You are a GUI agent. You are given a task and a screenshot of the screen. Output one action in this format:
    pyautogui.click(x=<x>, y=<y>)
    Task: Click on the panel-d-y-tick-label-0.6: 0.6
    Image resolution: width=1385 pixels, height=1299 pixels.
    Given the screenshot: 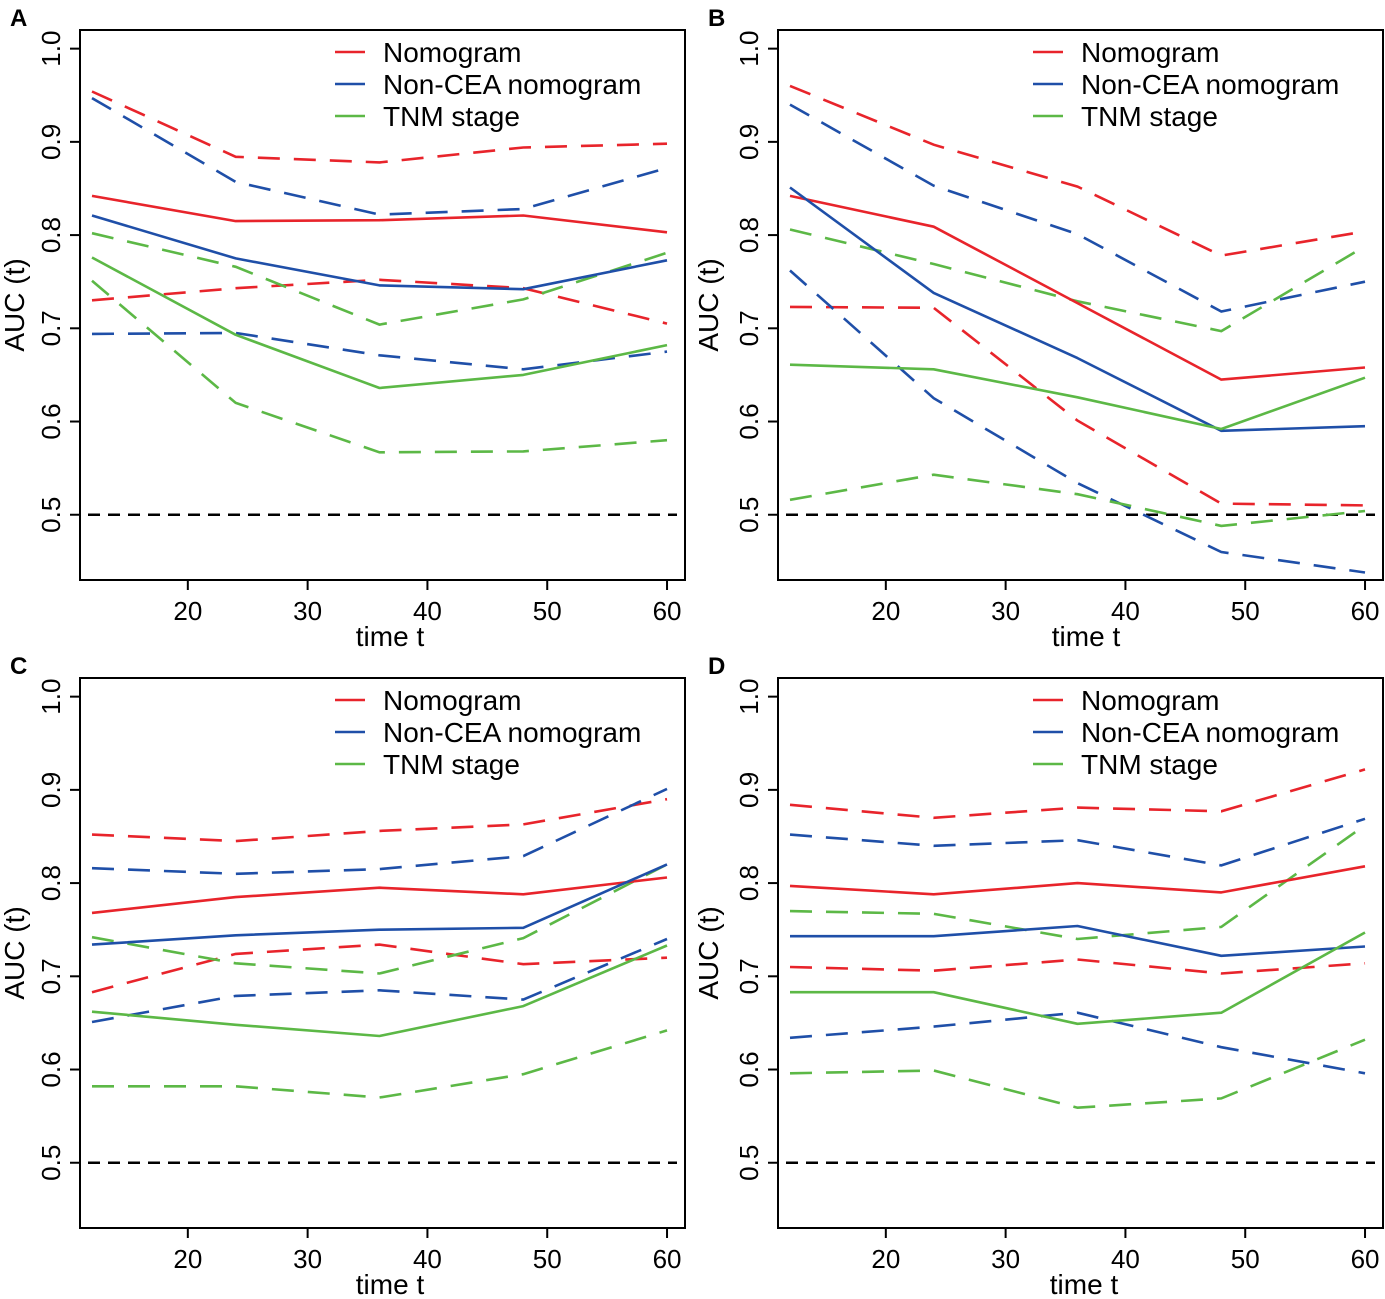 What is the action you would take?
    pyautogui.click(x=749, y=1069)
    